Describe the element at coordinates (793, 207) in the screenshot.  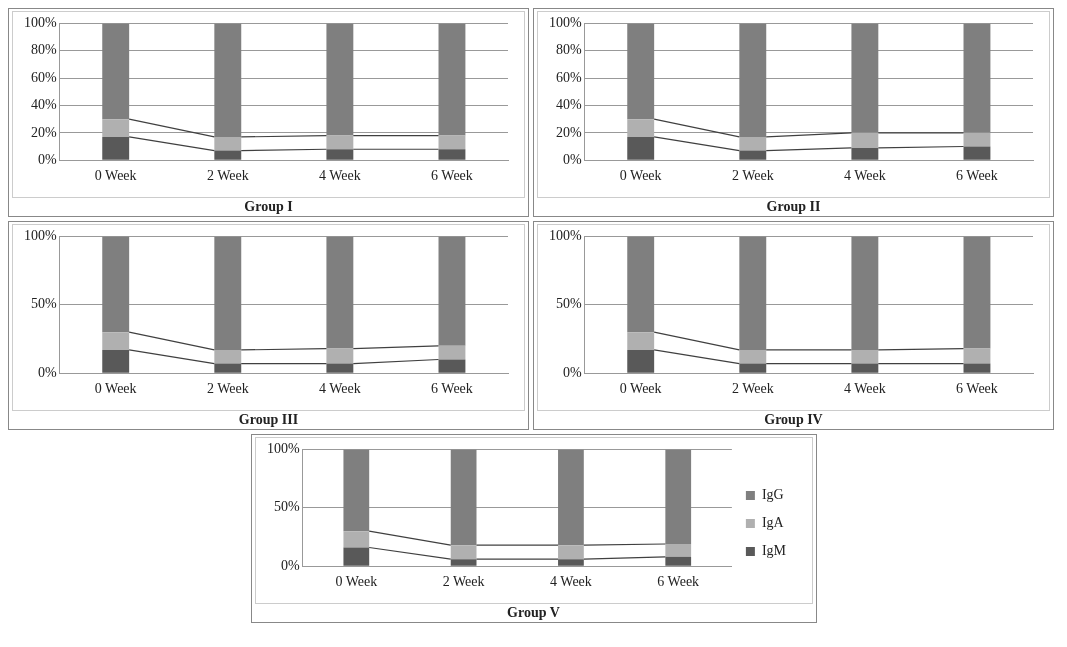
I see `text: Group II` at that location.